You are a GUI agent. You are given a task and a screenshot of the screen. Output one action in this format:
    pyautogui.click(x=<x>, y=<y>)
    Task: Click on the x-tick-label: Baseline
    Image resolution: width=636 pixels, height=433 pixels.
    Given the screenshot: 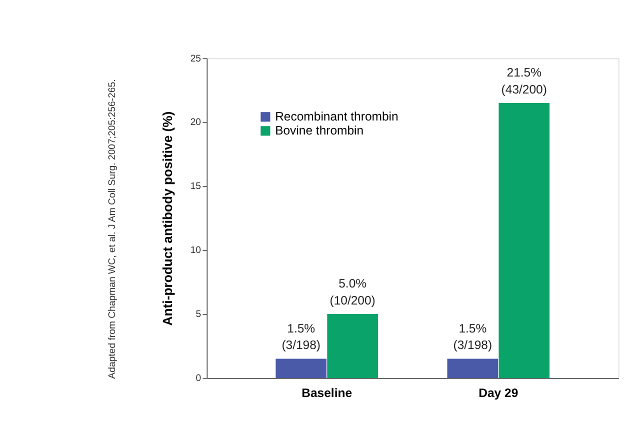 What is the action you would take?
    pyautogui.click(x=327, y=393)
    